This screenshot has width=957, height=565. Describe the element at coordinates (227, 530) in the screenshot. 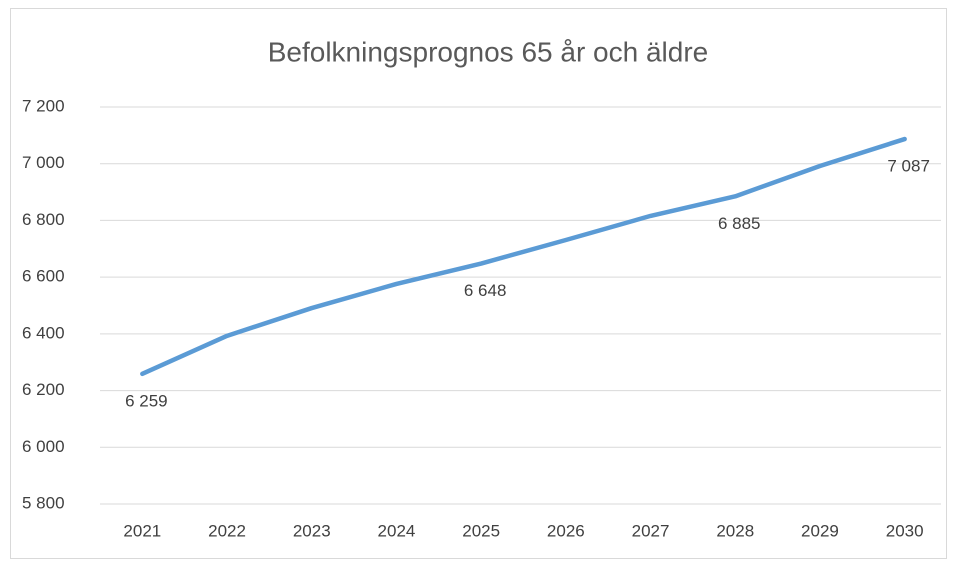

I see `x-tick-label: 2022` at that location.